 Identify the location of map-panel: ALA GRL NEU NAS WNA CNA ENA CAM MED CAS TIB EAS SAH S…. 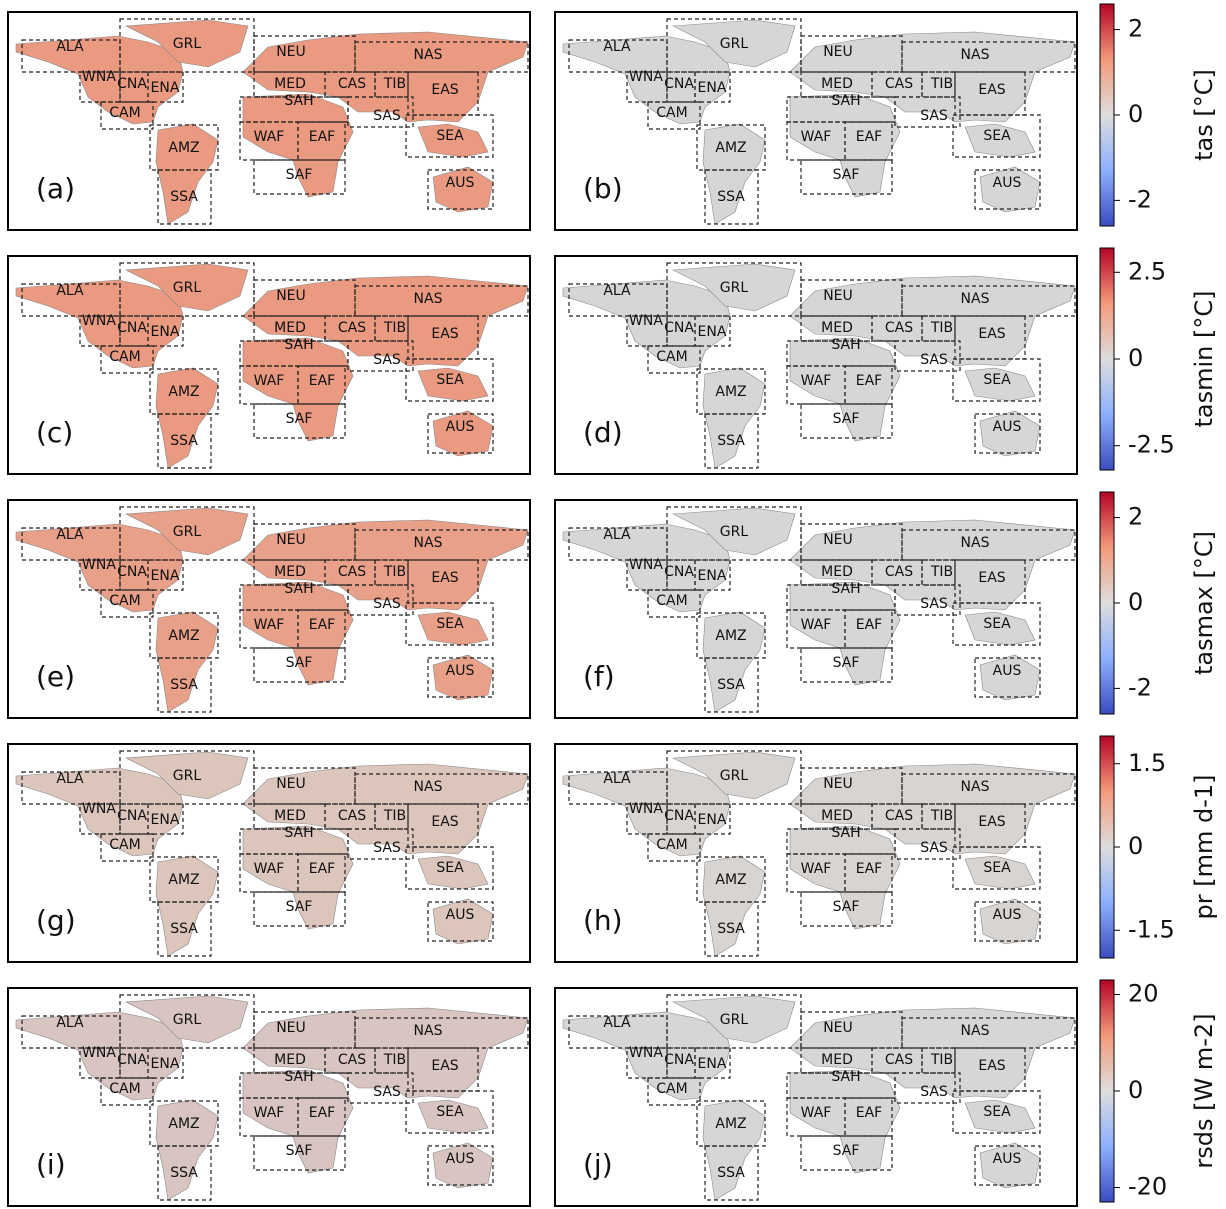
(816, 121).